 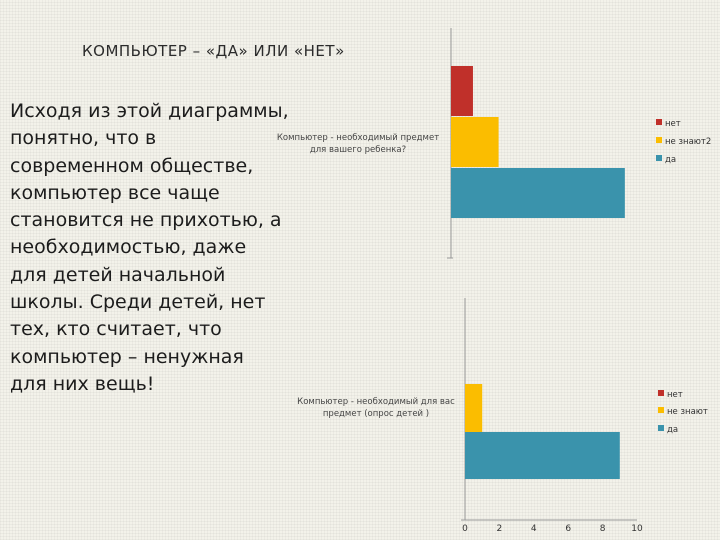 What do you see at coordinates (462, 91) in the screenshot?
I see `bar-нет` at bounding box center [462, 91].